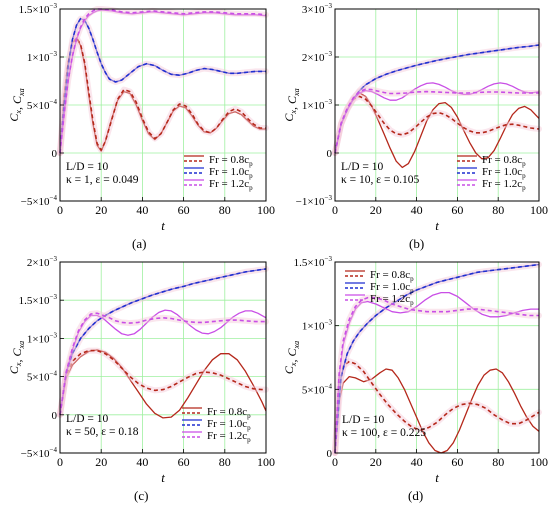 The width and height of the screenshot is (550, 511). What do you see at coordinates (314, 201) in the screenshot?
I see `y-tick-label: −1×10⁻³` at bounding box center [314, 201].